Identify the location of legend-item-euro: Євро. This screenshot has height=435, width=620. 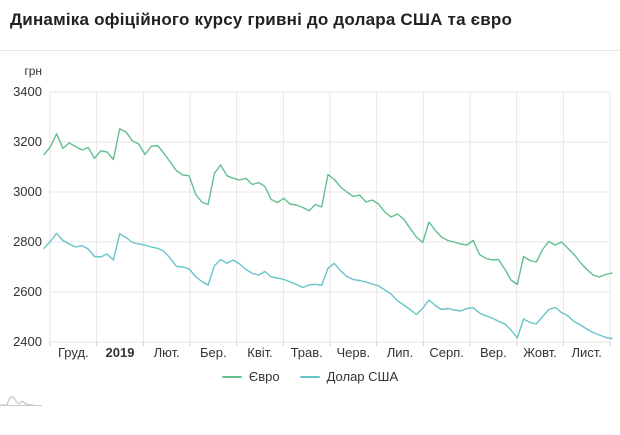
(250, 376).